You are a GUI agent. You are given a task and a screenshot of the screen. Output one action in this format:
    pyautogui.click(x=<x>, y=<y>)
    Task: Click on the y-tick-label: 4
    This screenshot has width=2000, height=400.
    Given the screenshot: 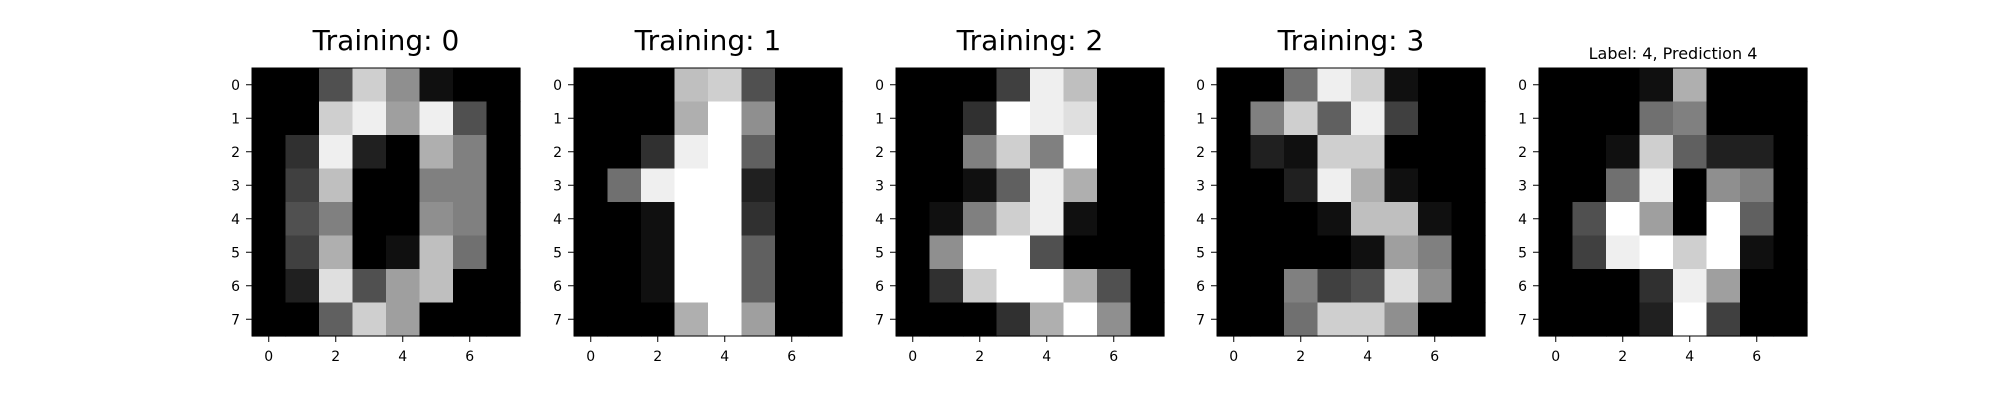 What is the action you would take?
    pyautogui.click(x=557, y=220)
    